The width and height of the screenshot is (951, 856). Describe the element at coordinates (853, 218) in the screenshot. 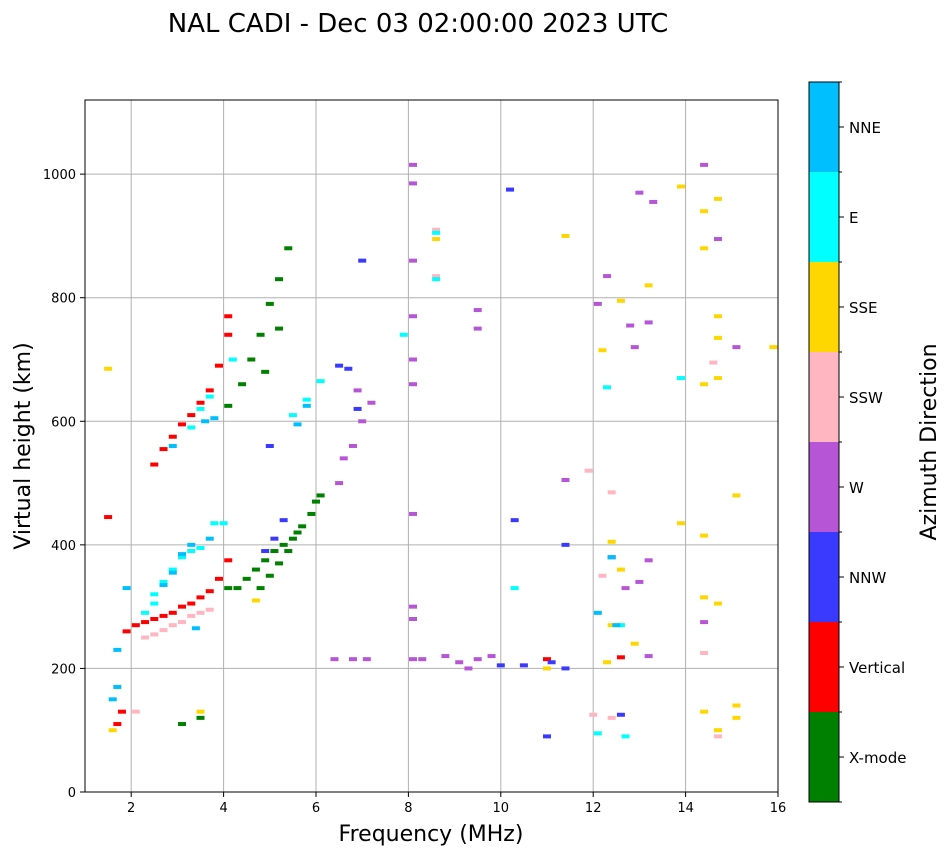

I see `colorbar-tick-label: E` at that location.